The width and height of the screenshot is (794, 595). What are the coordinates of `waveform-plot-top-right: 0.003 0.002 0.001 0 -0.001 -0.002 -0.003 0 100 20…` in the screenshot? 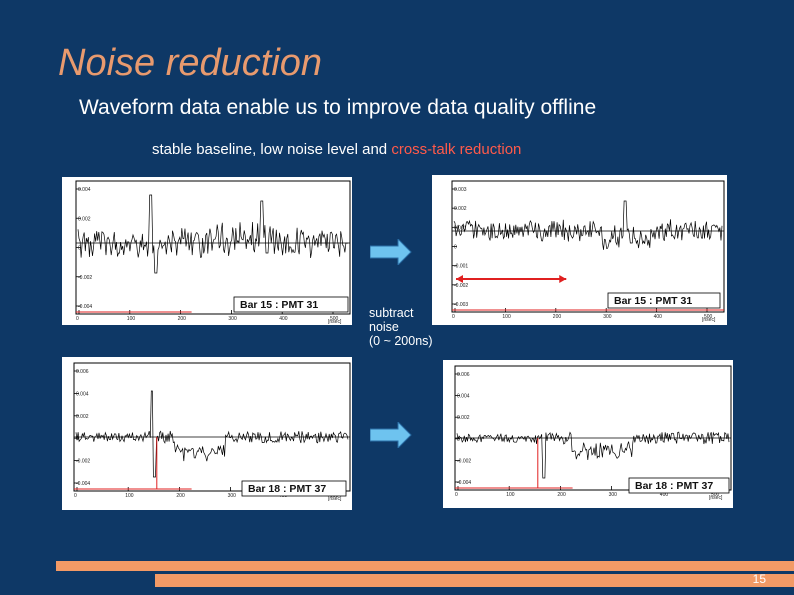 It's located at (579, 250).